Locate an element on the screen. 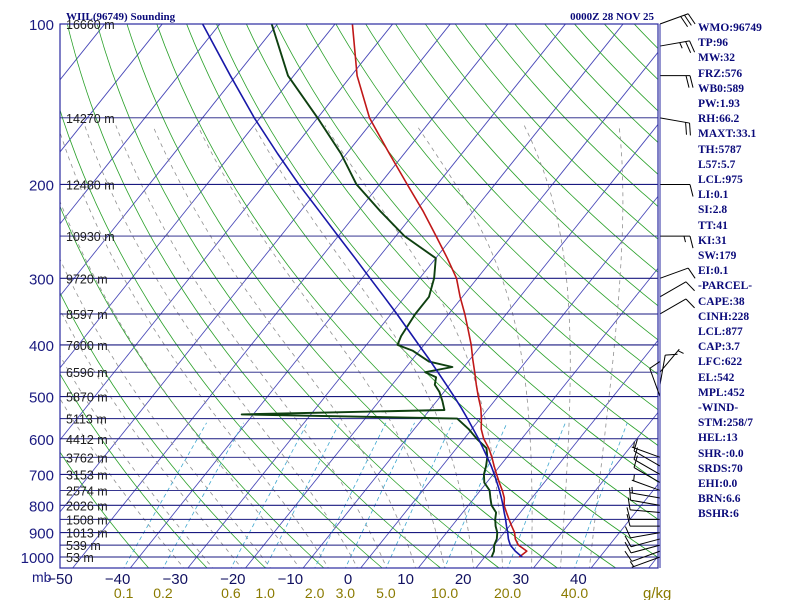 The height and width of the screenshot is (600, 800). height-label: 5113 m is located at coordinates (86, 420).